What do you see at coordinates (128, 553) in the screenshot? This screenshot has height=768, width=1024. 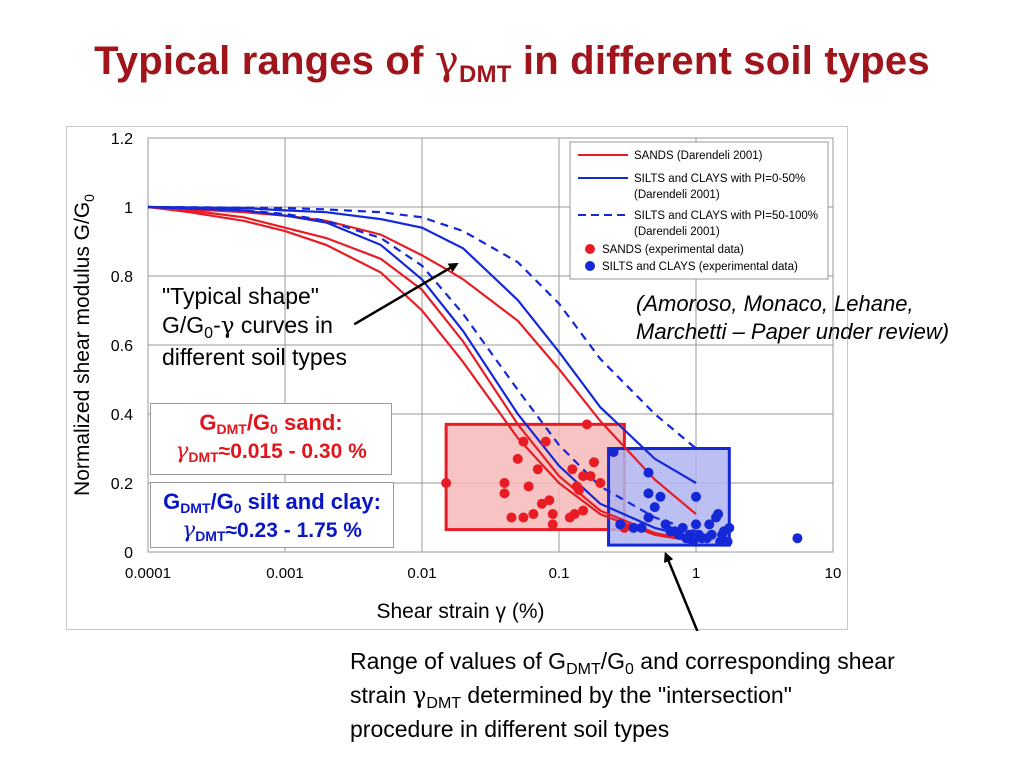 I see `y-tick-label: 0` at bounding box center [128, 553].